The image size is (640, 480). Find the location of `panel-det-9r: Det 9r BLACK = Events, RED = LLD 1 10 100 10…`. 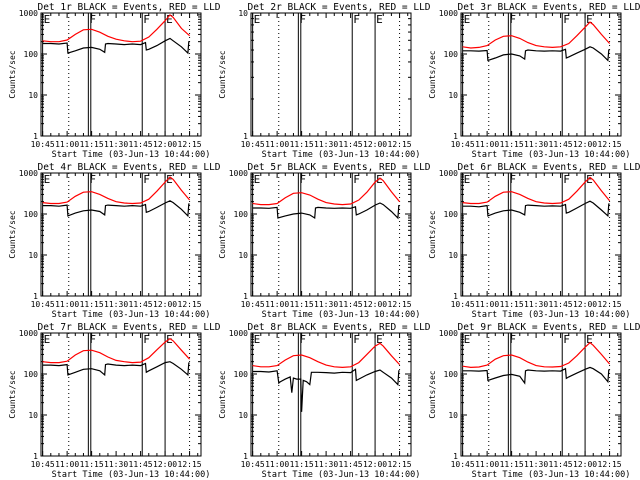

panel-det-9r: Det 9r BLACK = Events, RED = LLD 1 10 100 10… is located at coordinates (534, 401).